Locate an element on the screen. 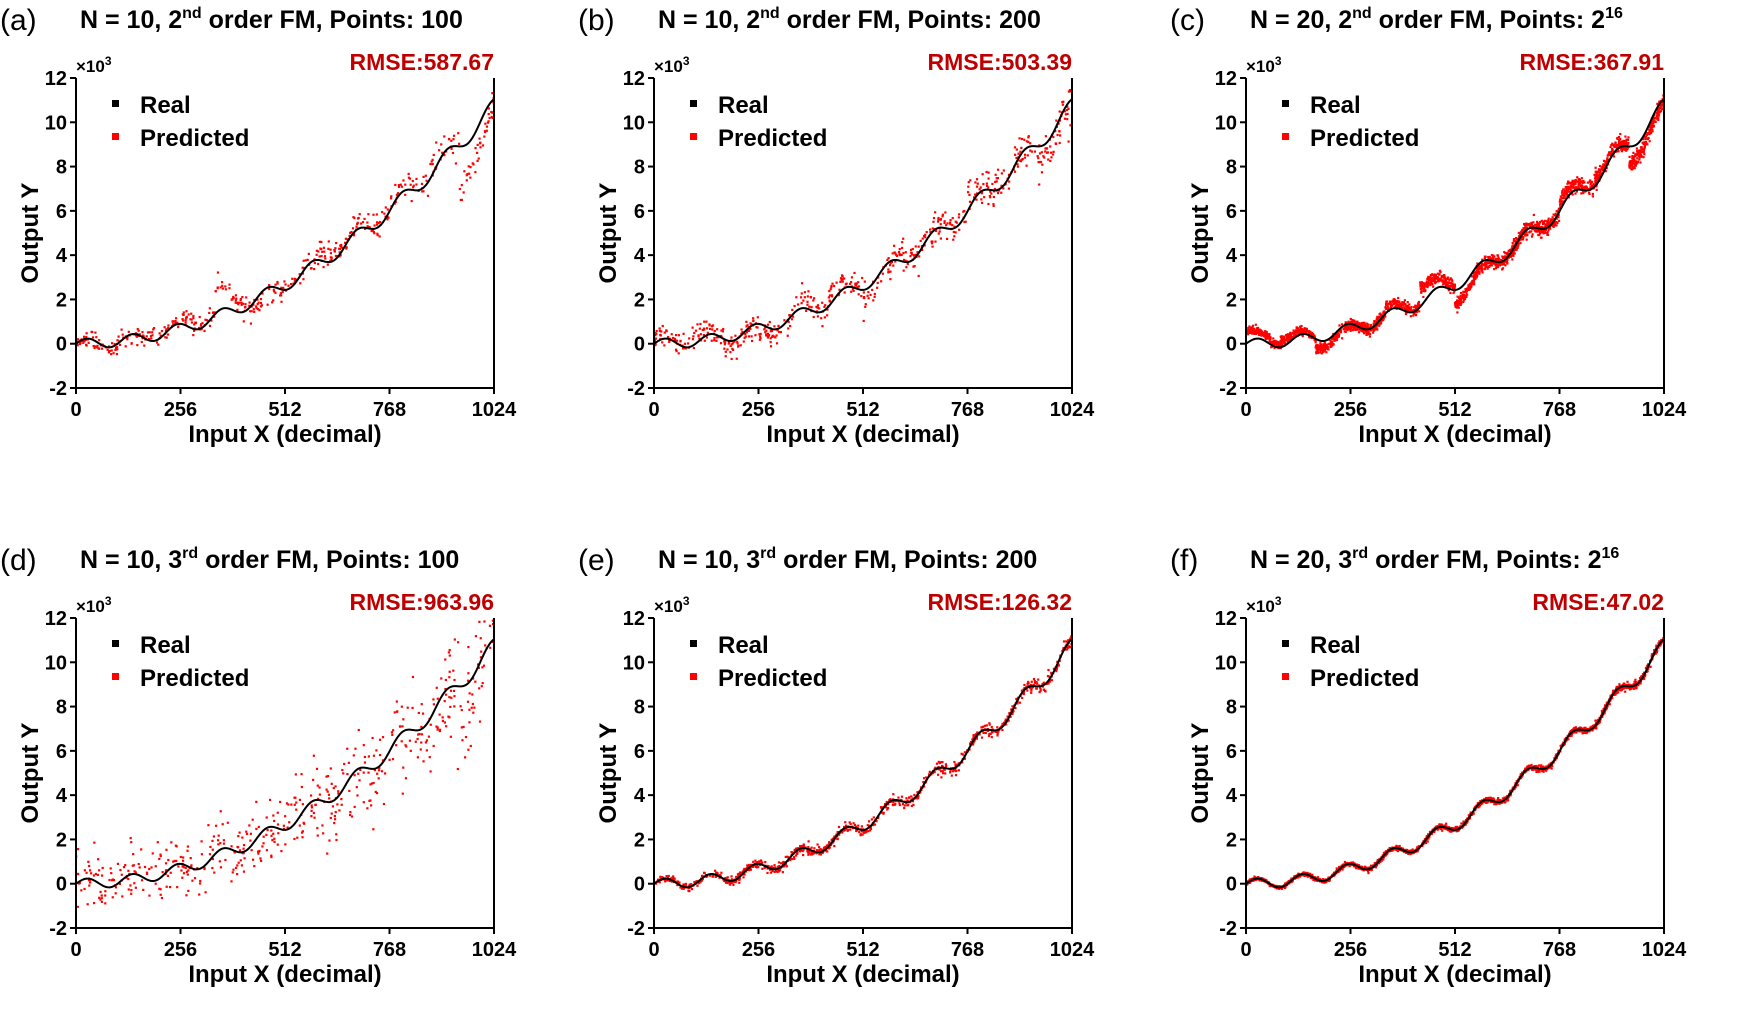 The image size is (1738, 1036). x-axis-label: Input X (decimal) is located at coordinates (284, 434).